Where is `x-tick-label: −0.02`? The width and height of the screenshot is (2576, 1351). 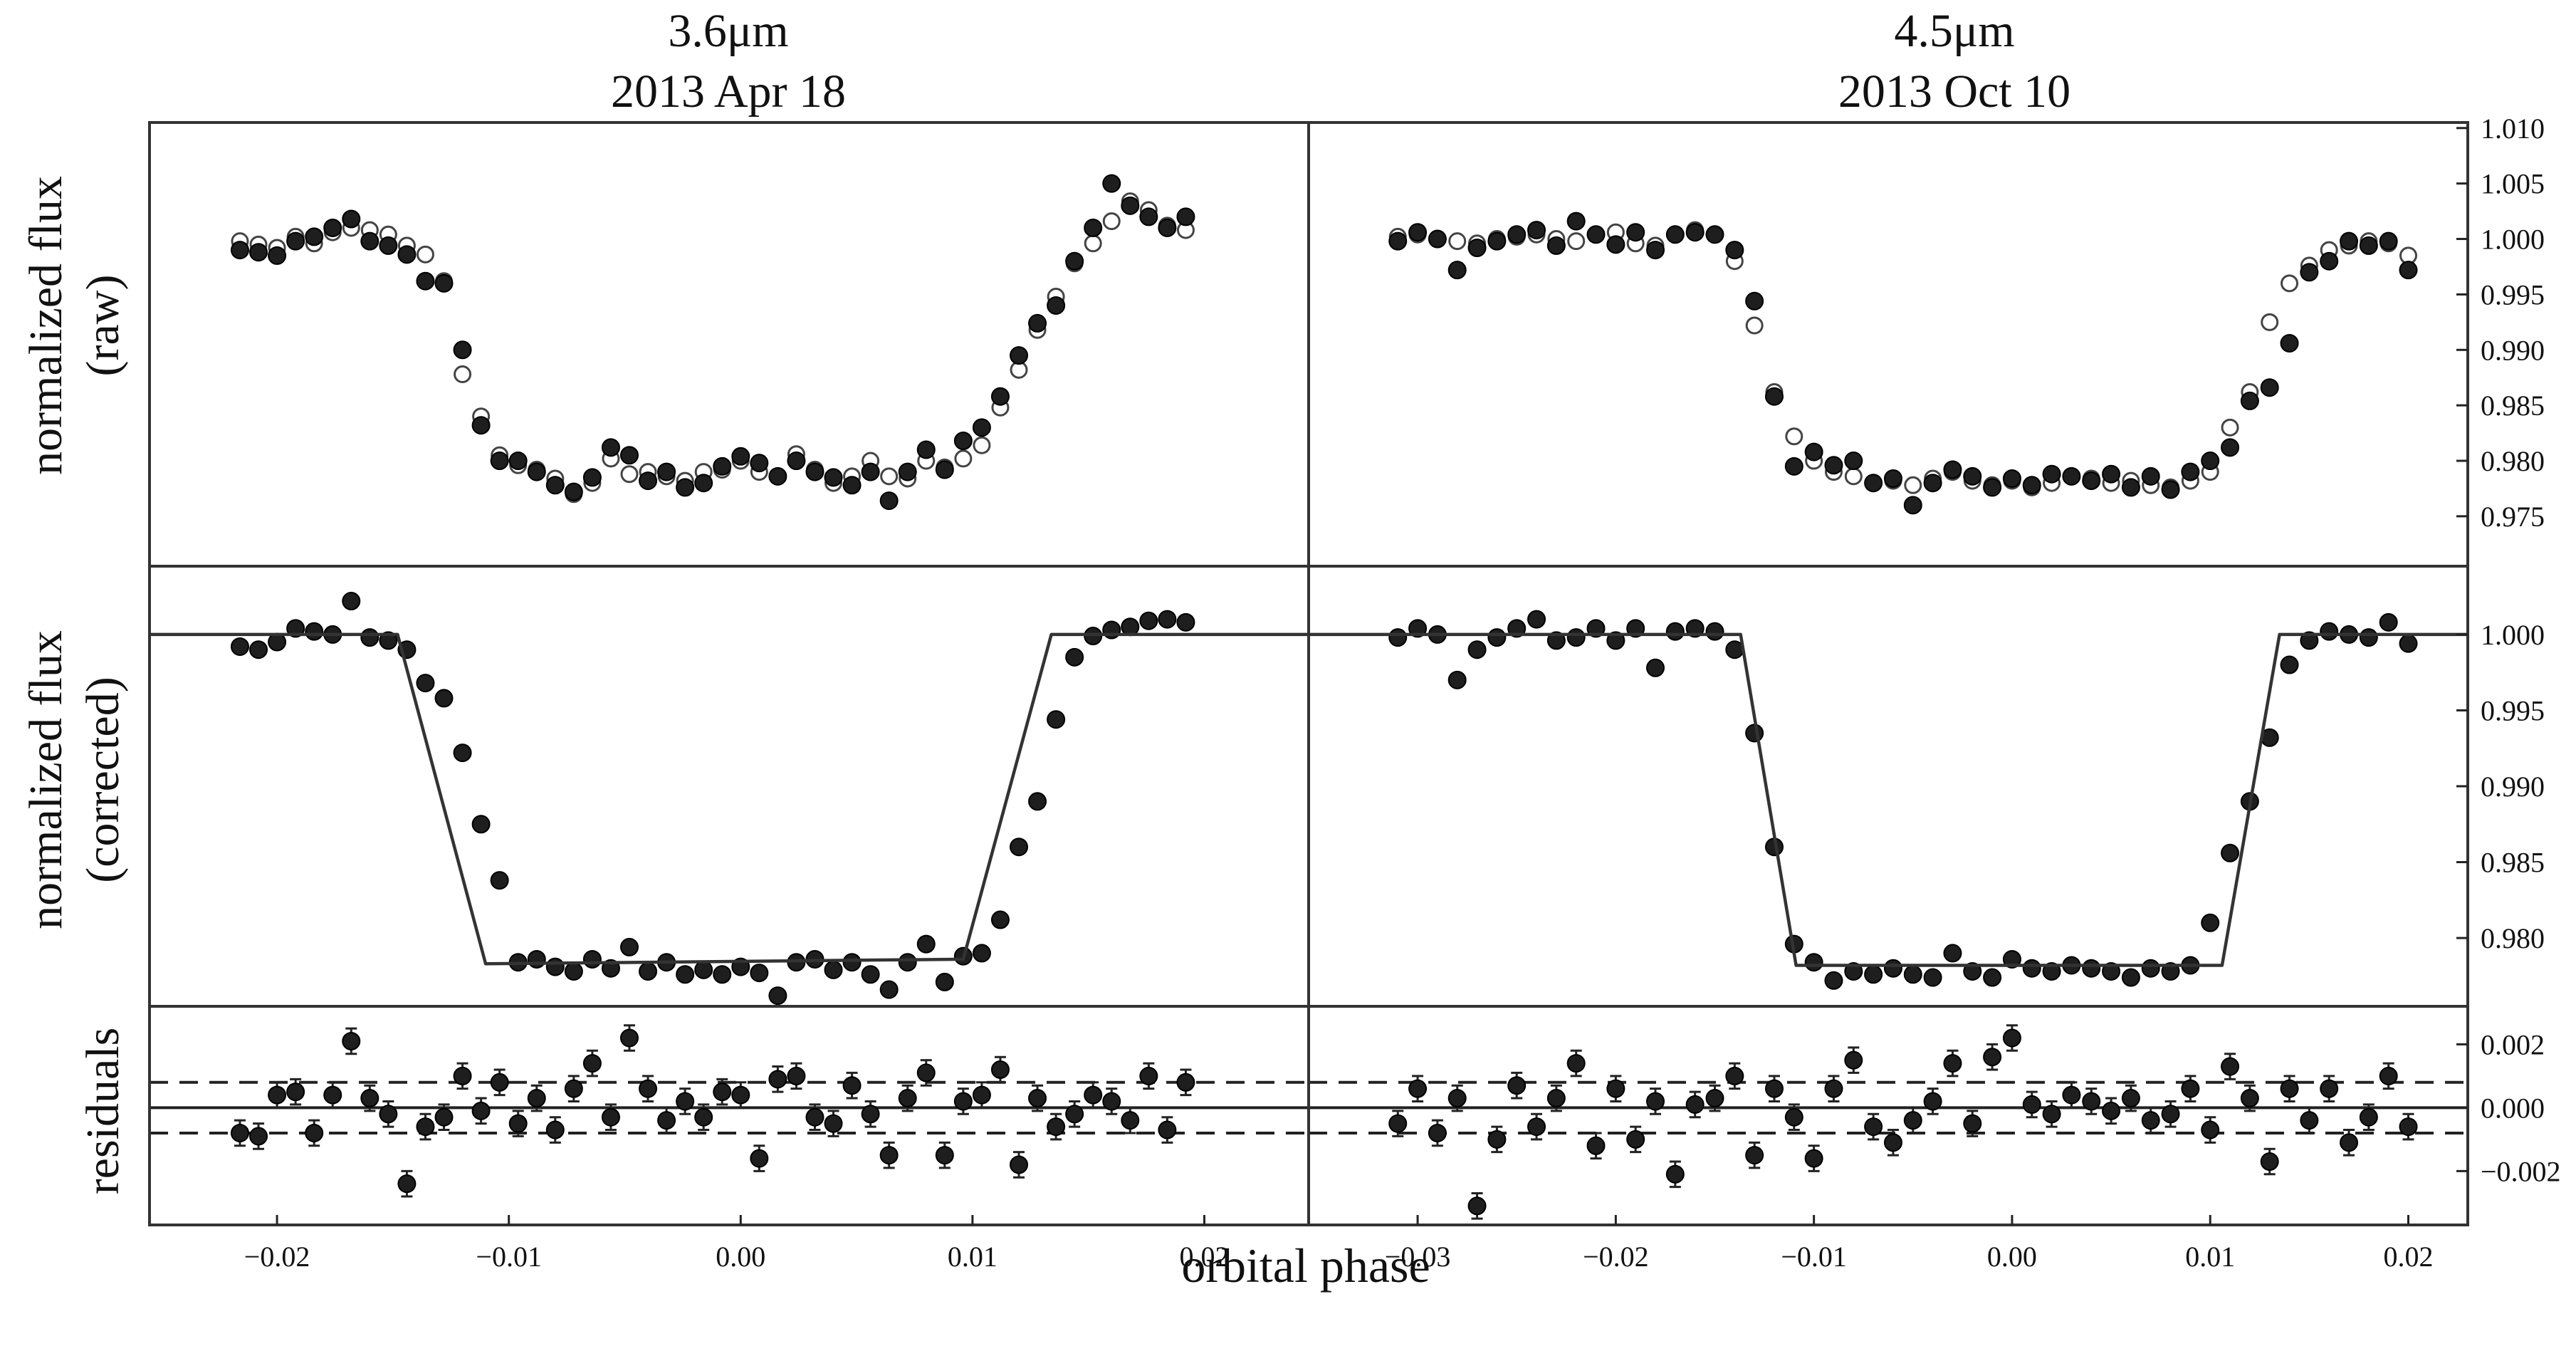 x-tick-label: −0.02 is located at coordinates (277, 1257).